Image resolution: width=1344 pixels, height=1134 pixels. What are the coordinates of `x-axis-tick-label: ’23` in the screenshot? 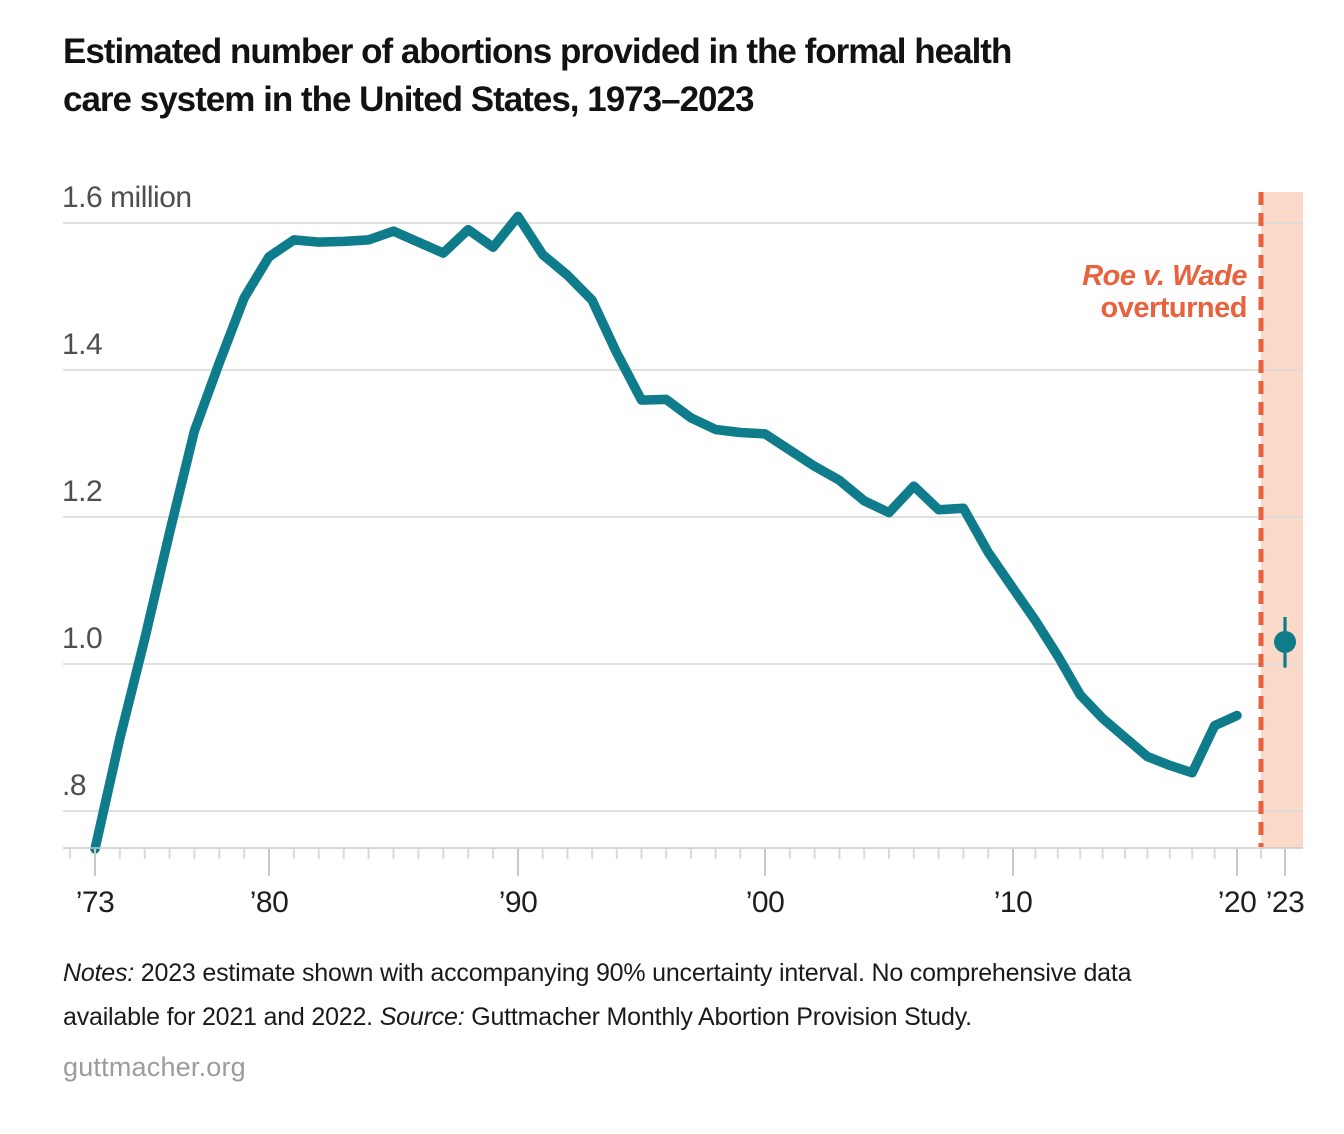 It's located at (1285, 902).